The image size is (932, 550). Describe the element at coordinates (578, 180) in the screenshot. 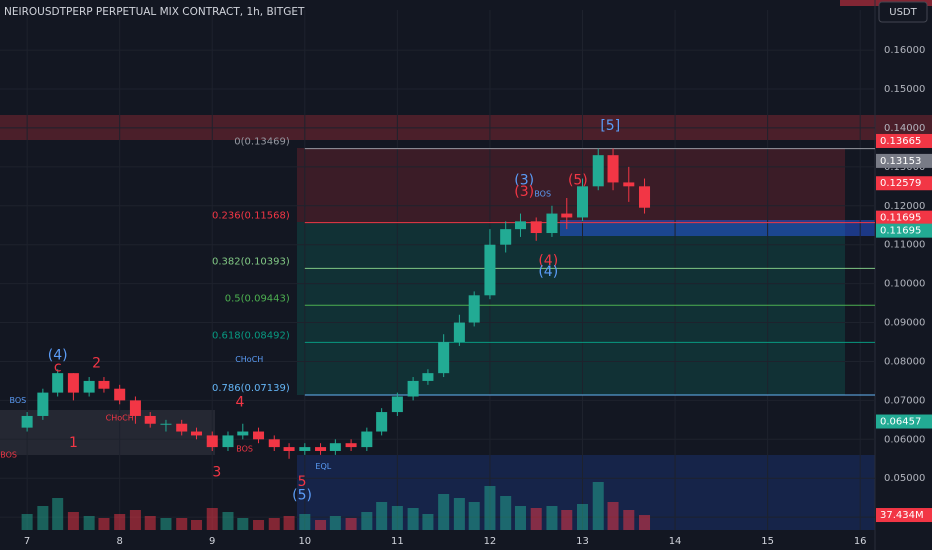

I see `annotation: (5)` at that location.